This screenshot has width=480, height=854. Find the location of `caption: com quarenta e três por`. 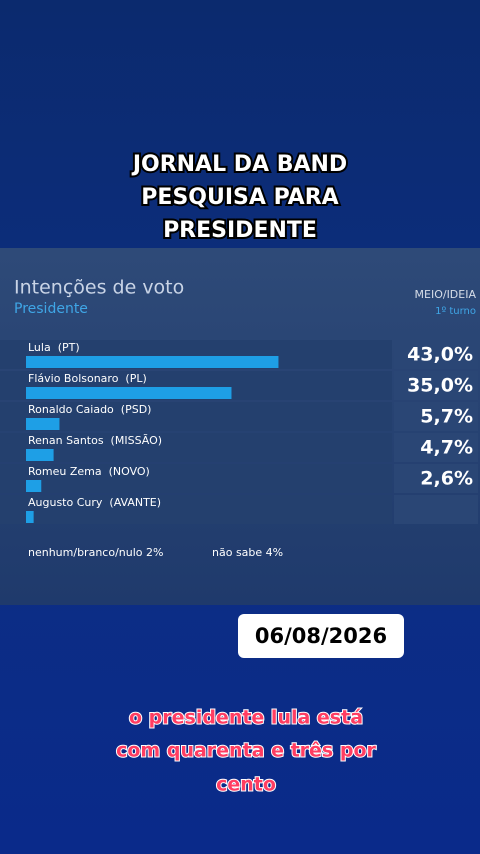

caption: com quarenta e três por is located at coordinates (246, 751).